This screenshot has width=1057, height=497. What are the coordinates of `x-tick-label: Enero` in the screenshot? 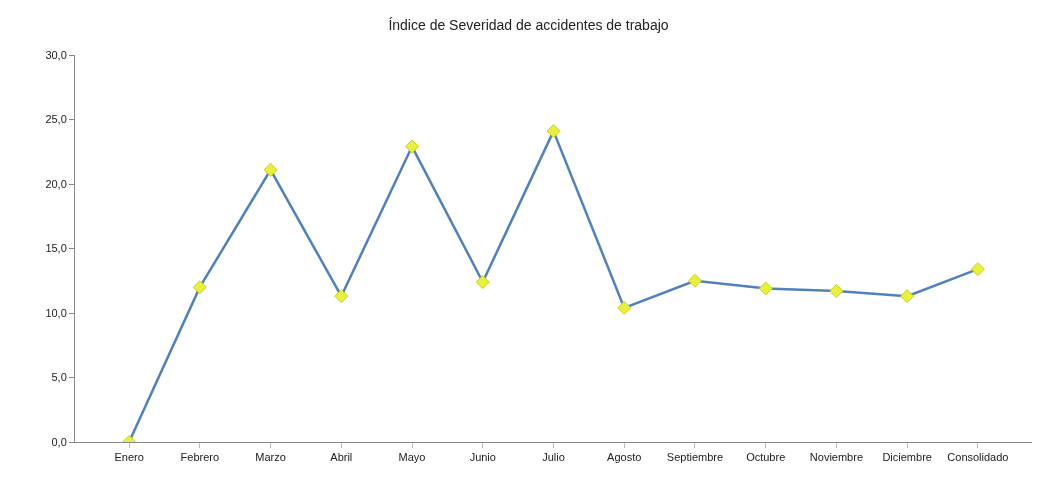 It's located at (129, 457).